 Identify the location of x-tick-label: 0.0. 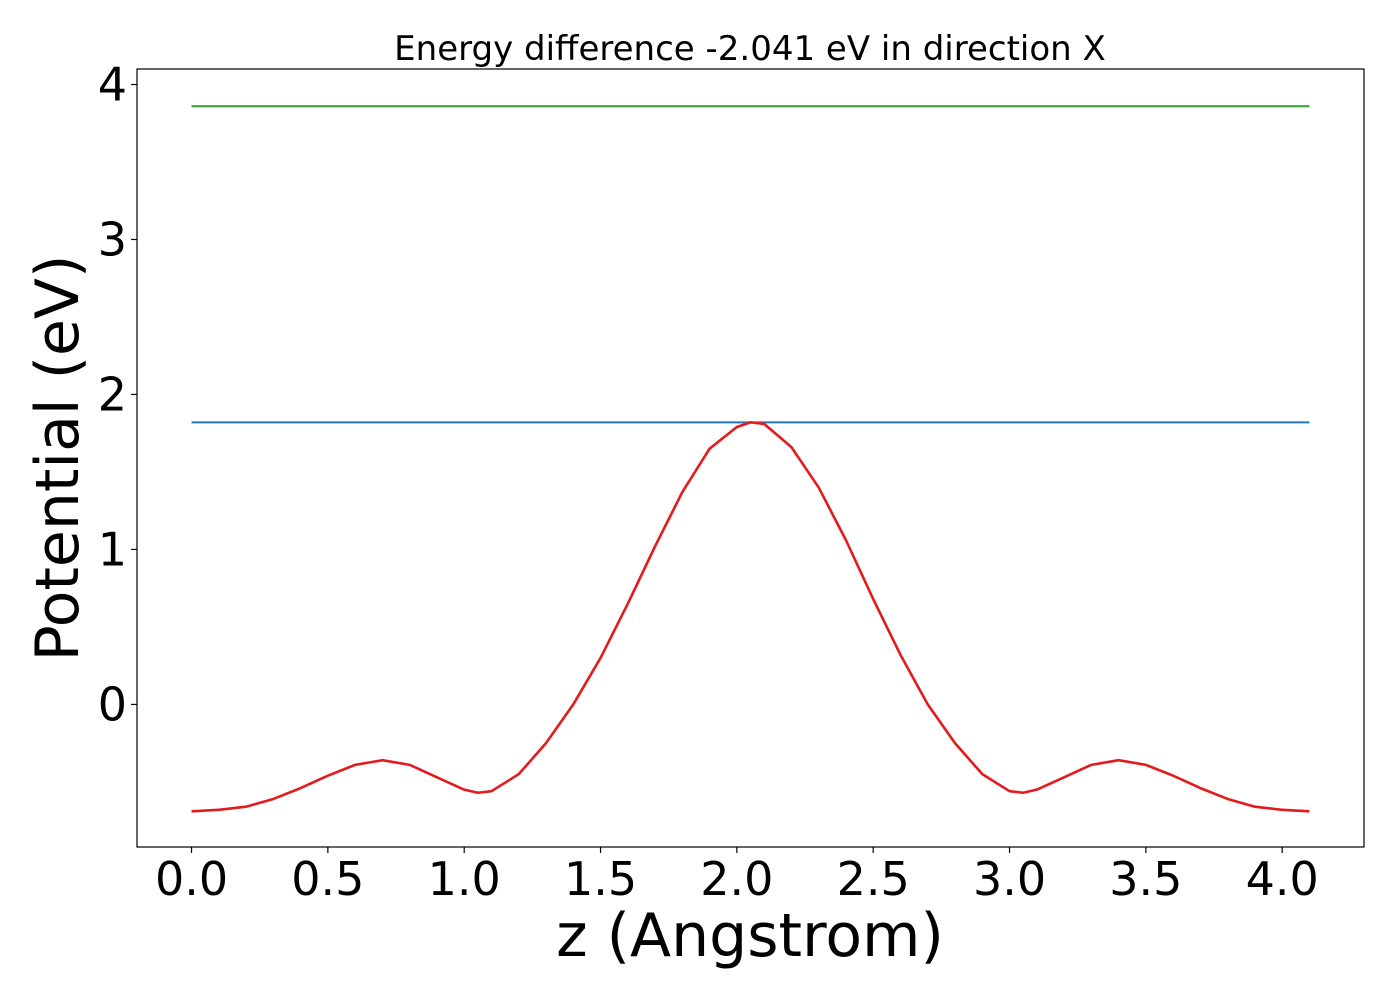
(191, 879).